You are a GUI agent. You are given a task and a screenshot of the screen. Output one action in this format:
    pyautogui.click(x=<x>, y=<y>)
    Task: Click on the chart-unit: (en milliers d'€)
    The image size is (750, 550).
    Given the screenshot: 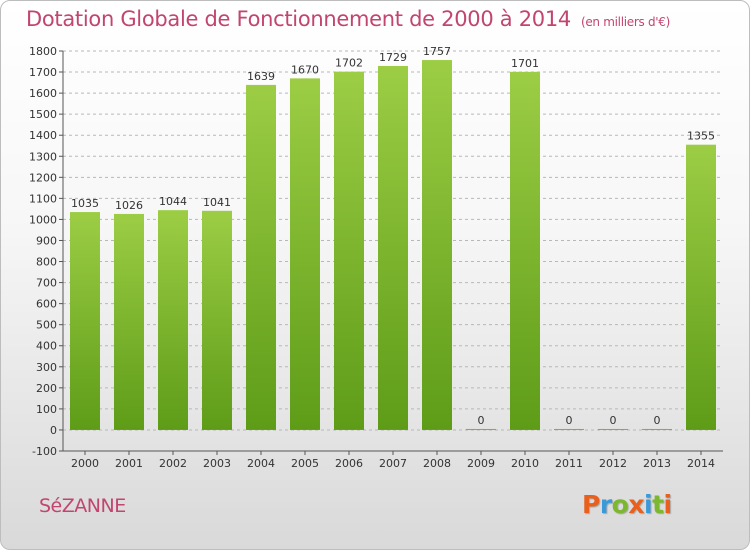 What is the action you would take?
    pyautogui.click(x=625, y=22)
    